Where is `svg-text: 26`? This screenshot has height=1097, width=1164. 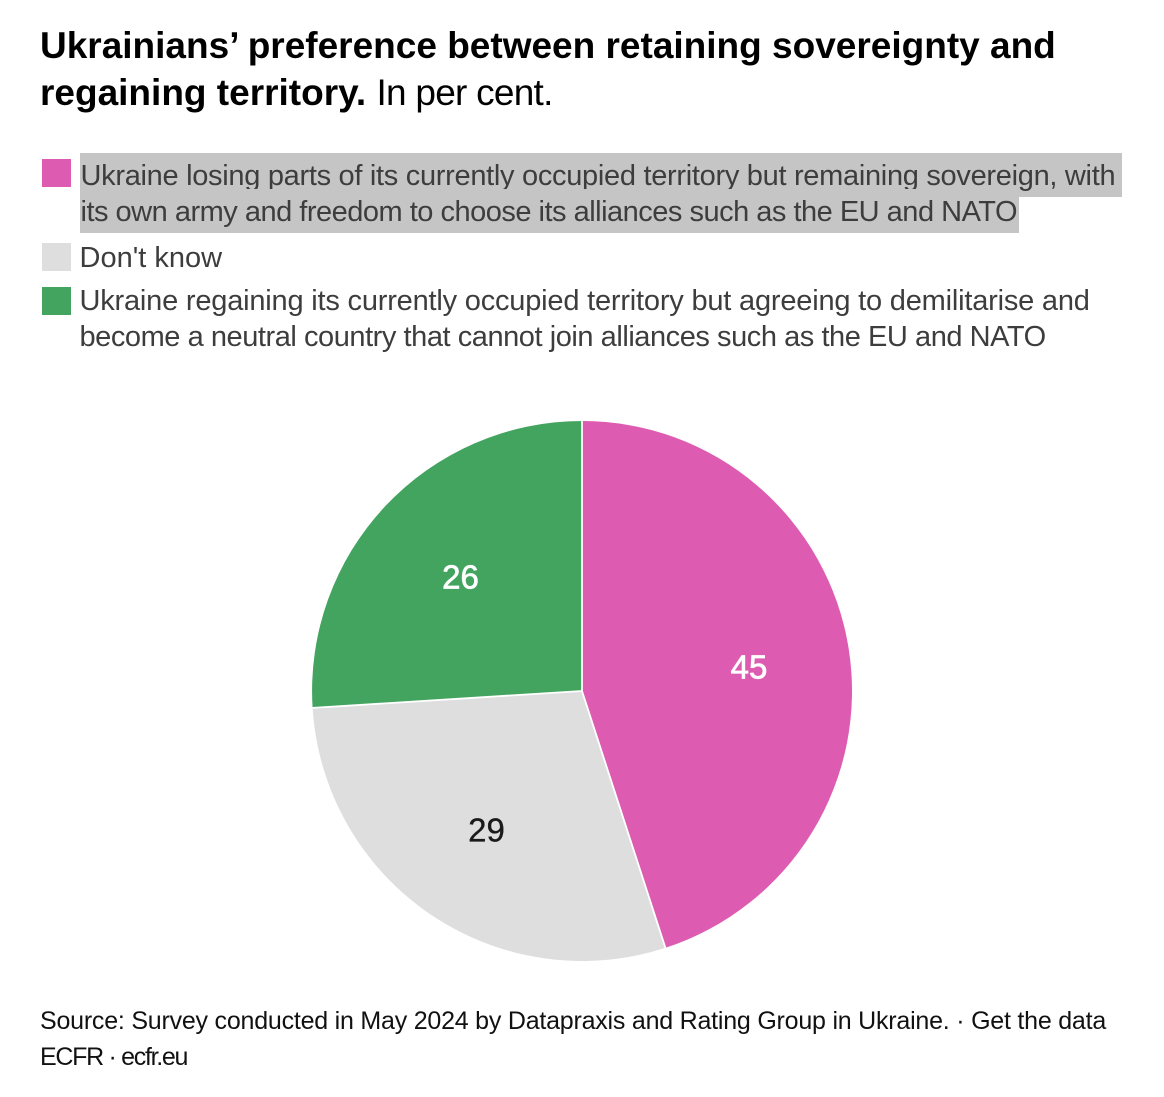
svg-text: 26 is located at coordinates (460, 577).